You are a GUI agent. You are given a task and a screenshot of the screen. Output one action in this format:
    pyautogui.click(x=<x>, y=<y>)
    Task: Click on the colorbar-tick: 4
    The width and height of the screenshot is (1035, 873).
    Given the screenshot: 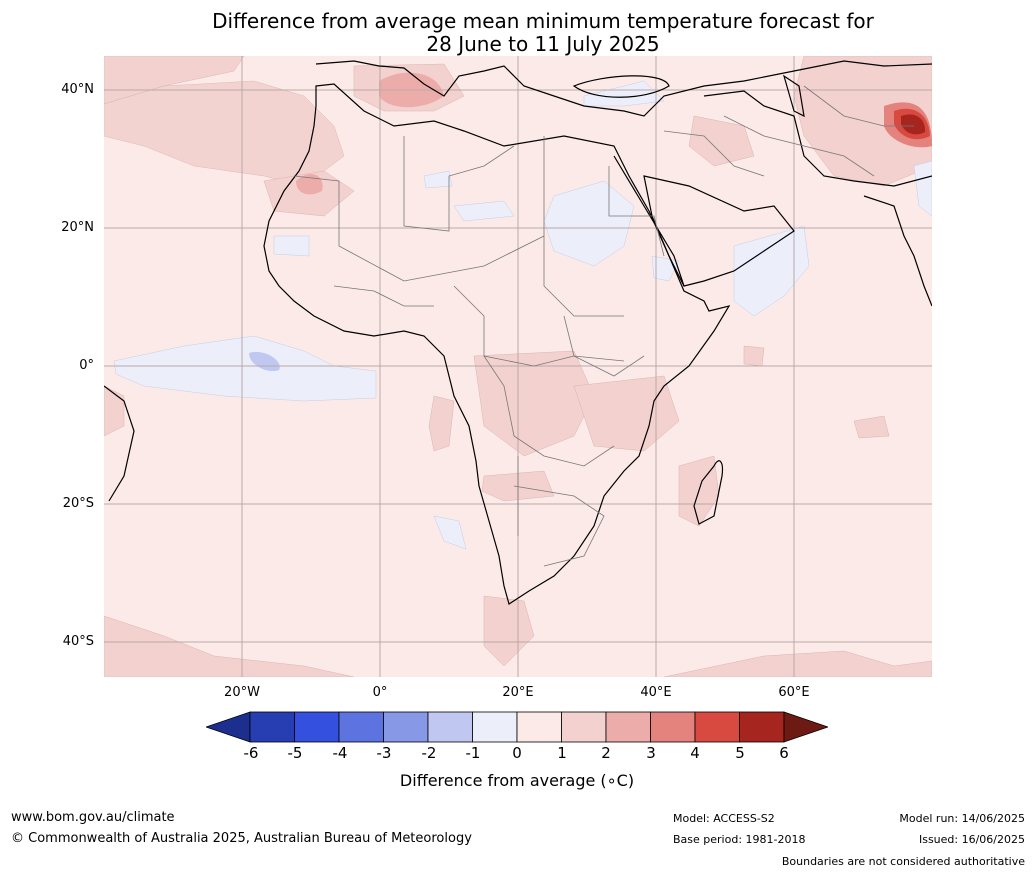 What is the action you would take?
    pyautogui.click(x=695, y=753)
    